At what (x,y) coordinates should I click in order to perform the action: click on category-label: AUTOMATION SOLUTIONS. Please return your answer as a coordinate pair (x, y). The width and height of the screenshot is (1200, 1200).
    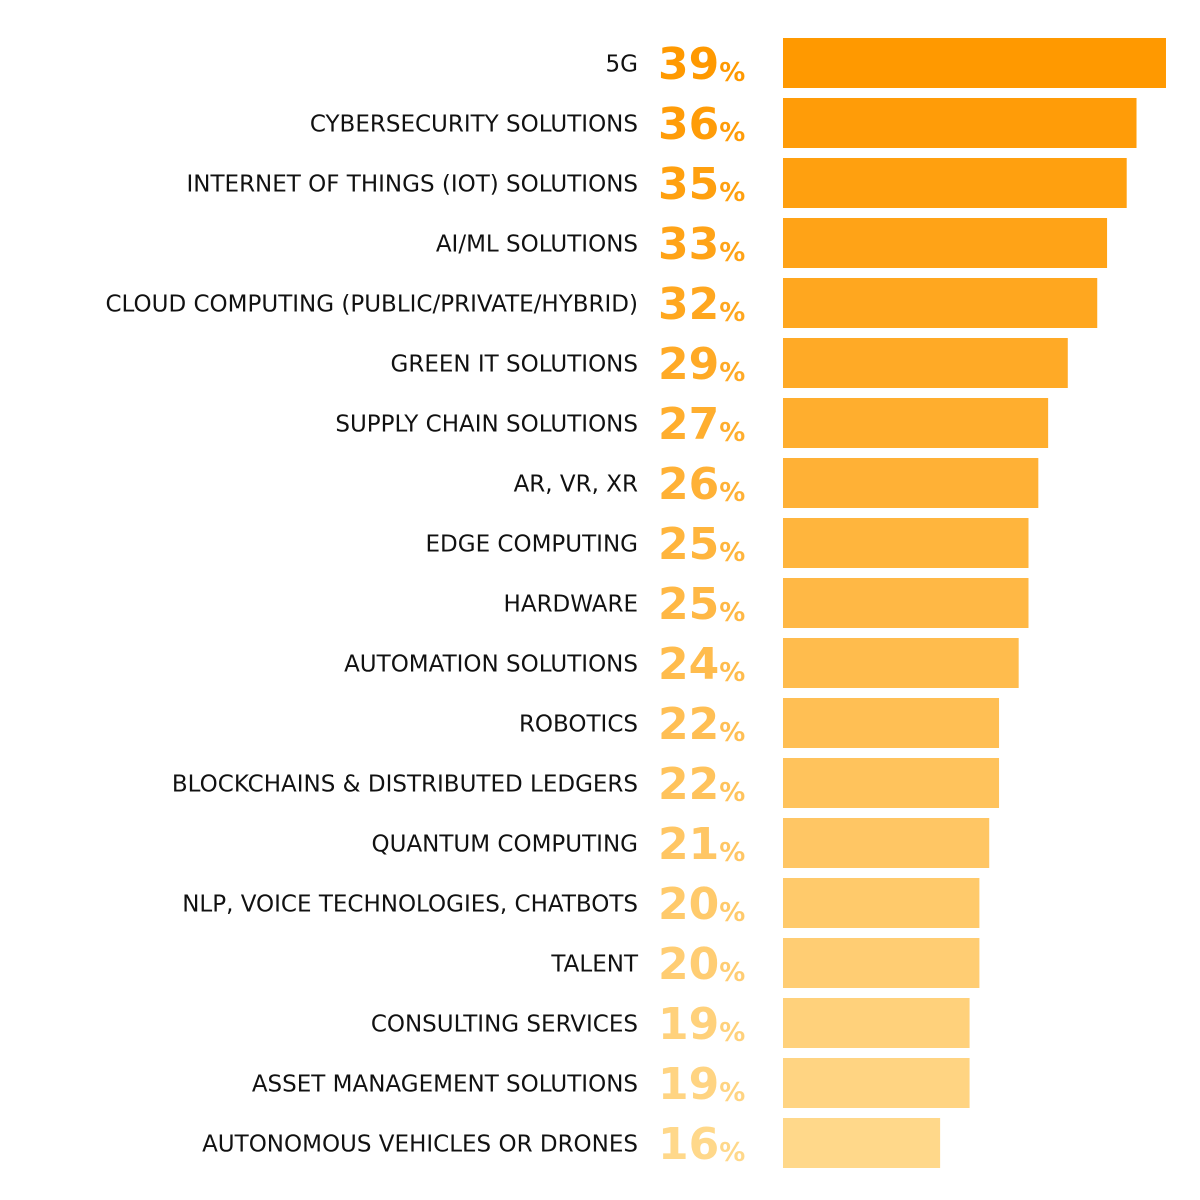
    Looking at the image, I should click on (491, 665).